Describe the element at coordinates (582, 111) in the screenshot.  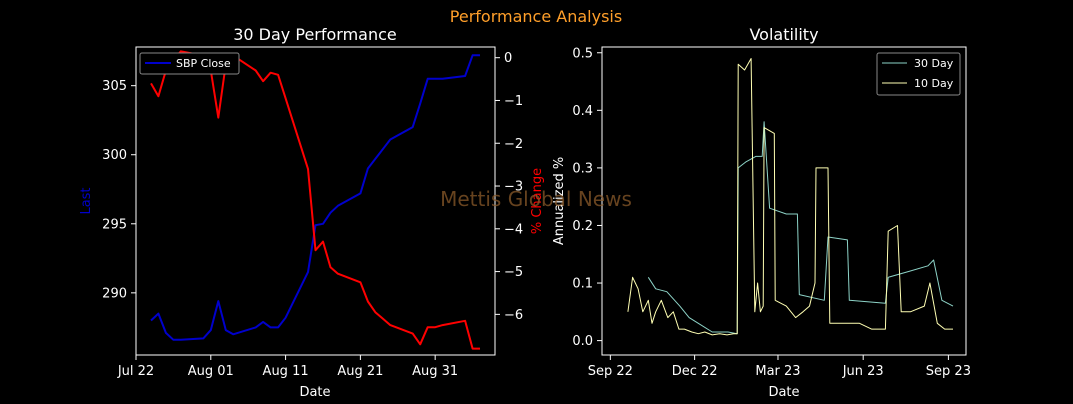
I see `volatility-y-tick-label: 0.4` at that location.